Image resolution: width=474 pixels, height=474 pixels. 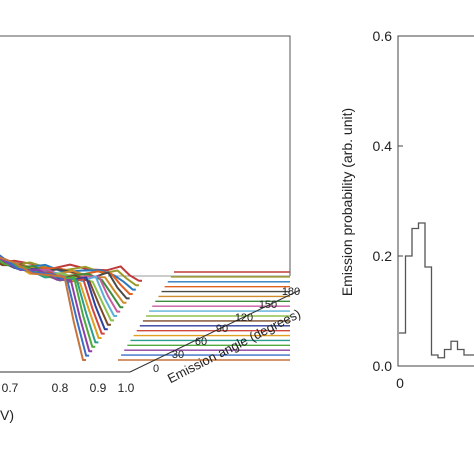 I want to click on x-tick-labels: 0.7 0.8 0.9 1.0, so click(x=68, y=388).